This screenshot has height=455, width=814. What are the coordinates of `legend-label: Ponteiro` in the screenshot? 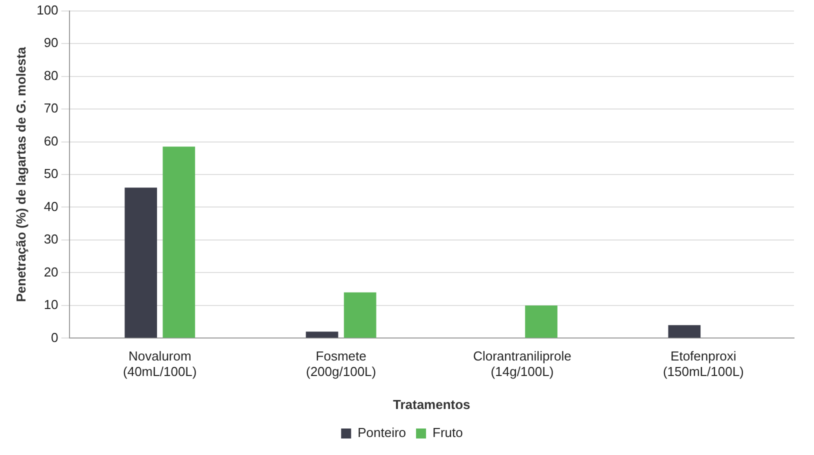 It's located at (382, 432).